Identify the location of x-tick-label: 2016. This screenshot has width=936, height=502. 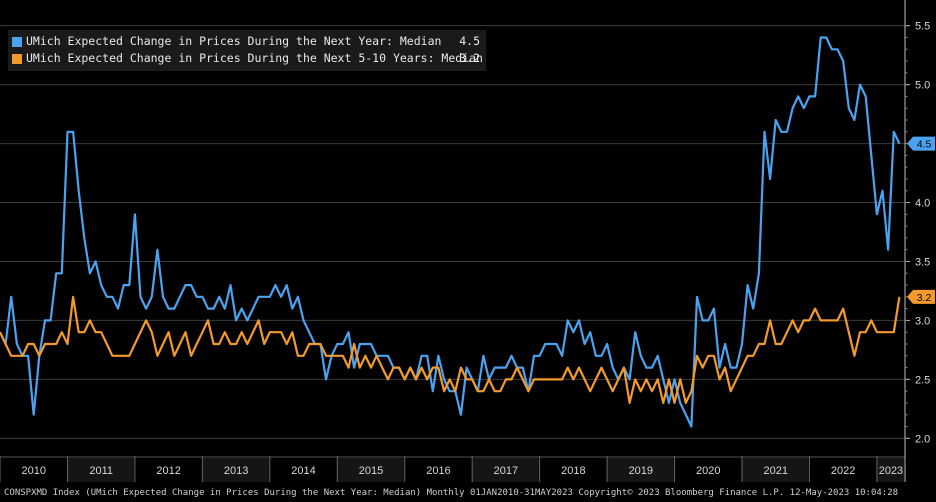
(438, 471).